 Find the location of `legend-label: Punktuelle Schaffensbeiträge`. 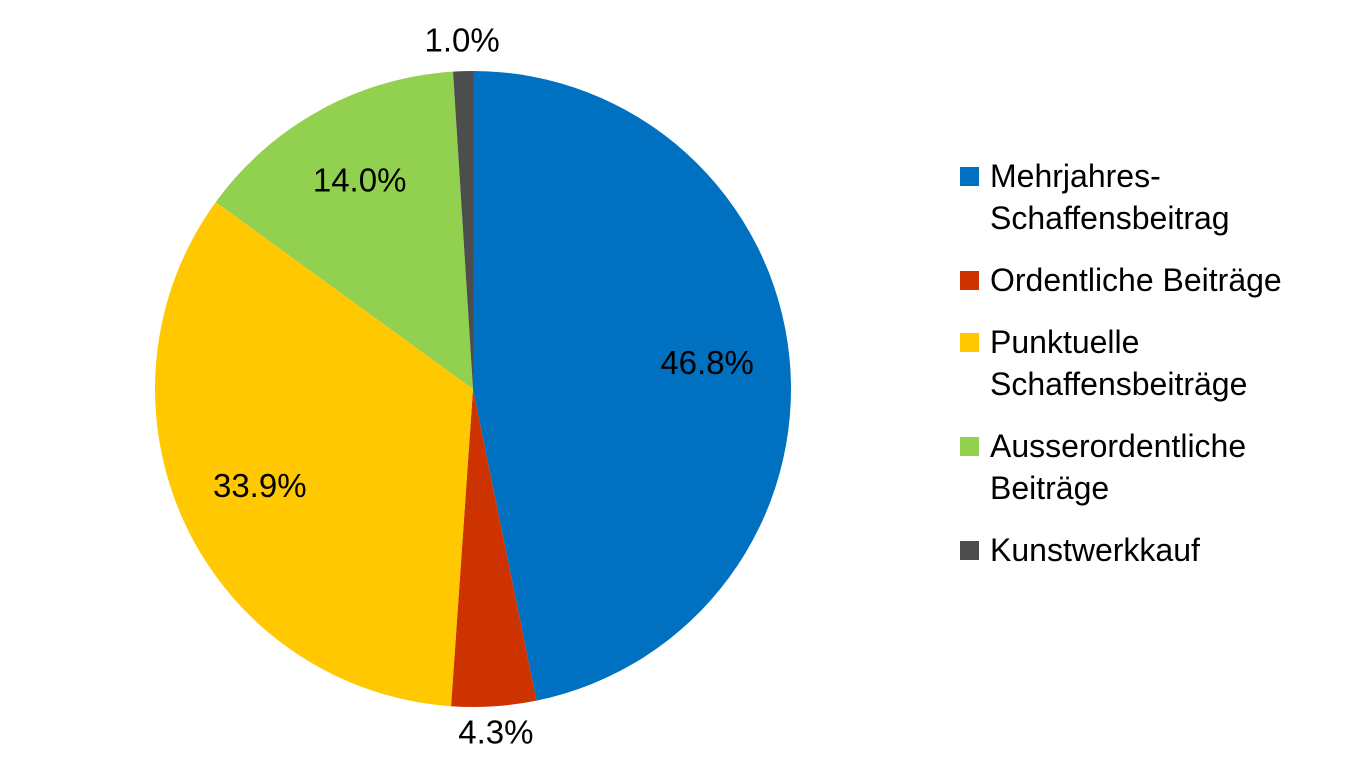

legend-label: Punktuelle Schaffensbeiträge is located at coordinates (1119, 363).